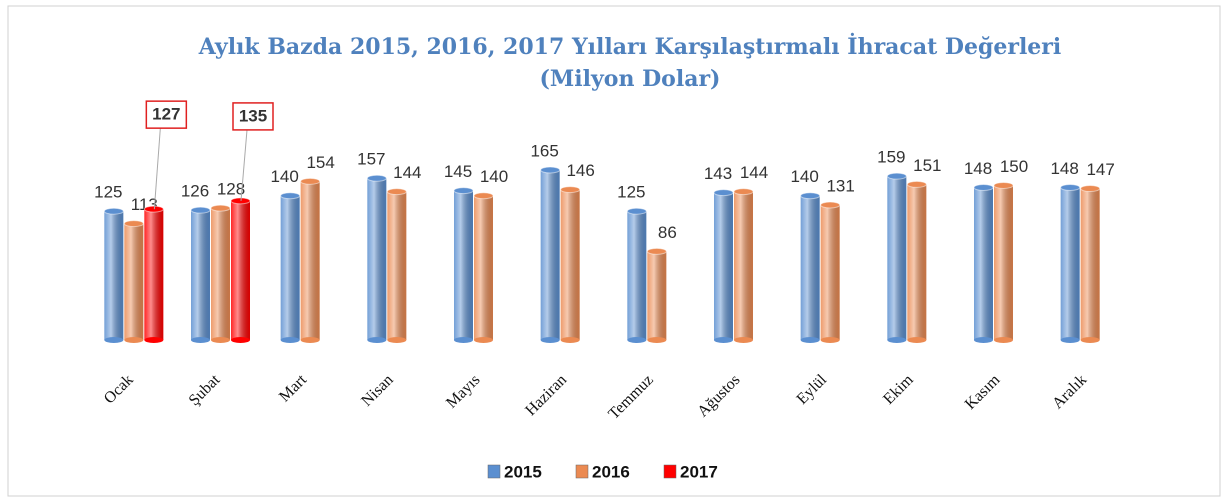 The image size is (1229, 504). What do you see at coordinates (631, 192) in the screenshot?
I see `value-label: 125` at bounding box center [631, 192].